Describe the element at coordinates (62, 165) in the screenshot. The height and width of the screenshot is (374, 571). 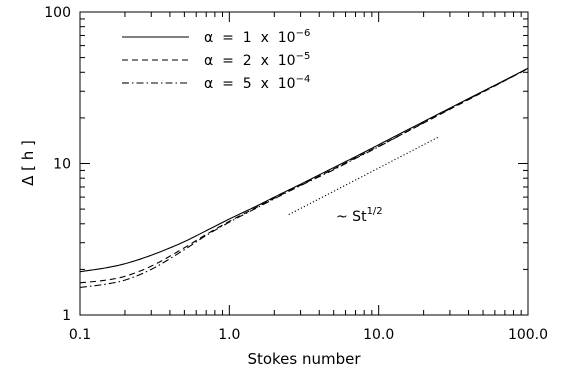
I see `y-tick-label: 10` at that location.